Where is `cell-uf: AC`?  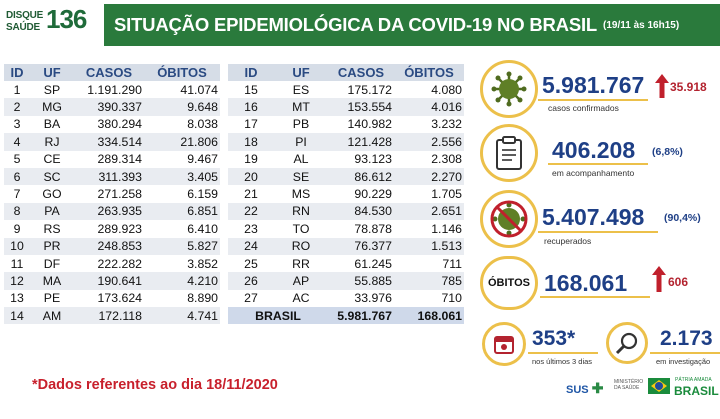 cell-uf: AC is located at coordinates (301, 298).